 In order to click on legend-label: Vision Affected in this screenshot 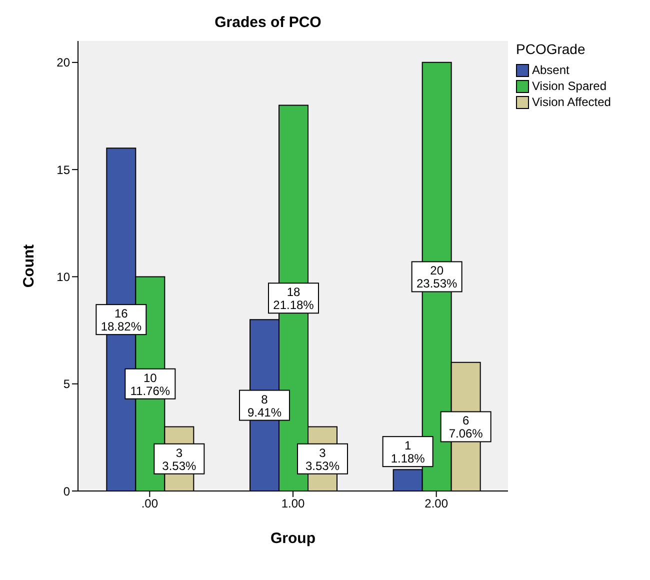, I will do `click(571, 102)`.